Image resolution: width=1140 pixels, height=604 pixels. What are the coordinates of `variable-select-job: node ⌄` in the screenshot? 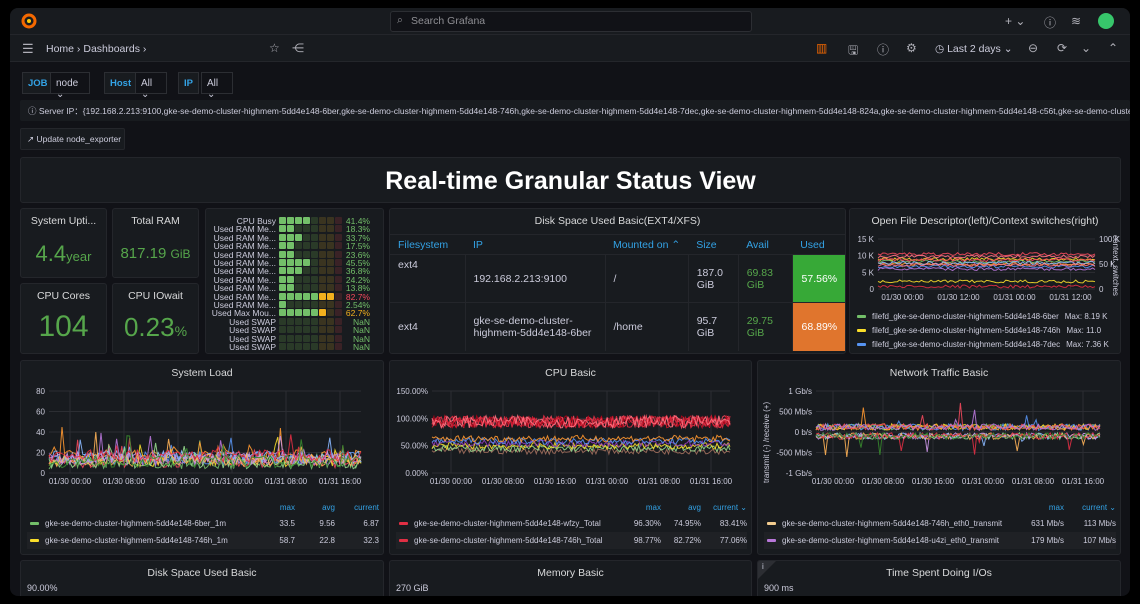 It's located at (70, 86).